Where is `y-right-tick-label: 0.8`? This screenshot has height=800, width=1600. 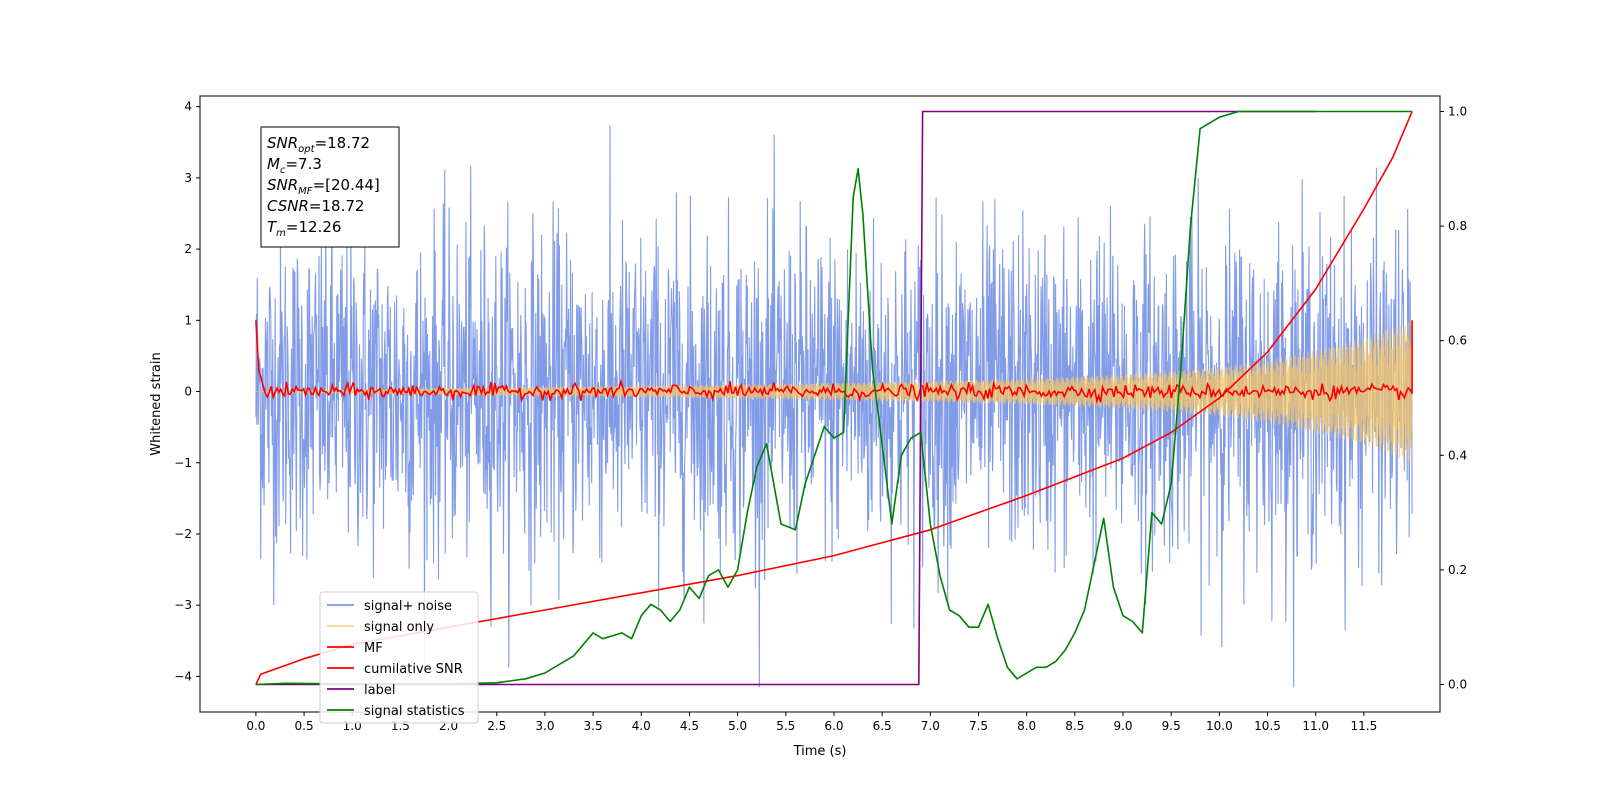 y-right-tick-label: 0.8 is located at coordinates (1457, 226).